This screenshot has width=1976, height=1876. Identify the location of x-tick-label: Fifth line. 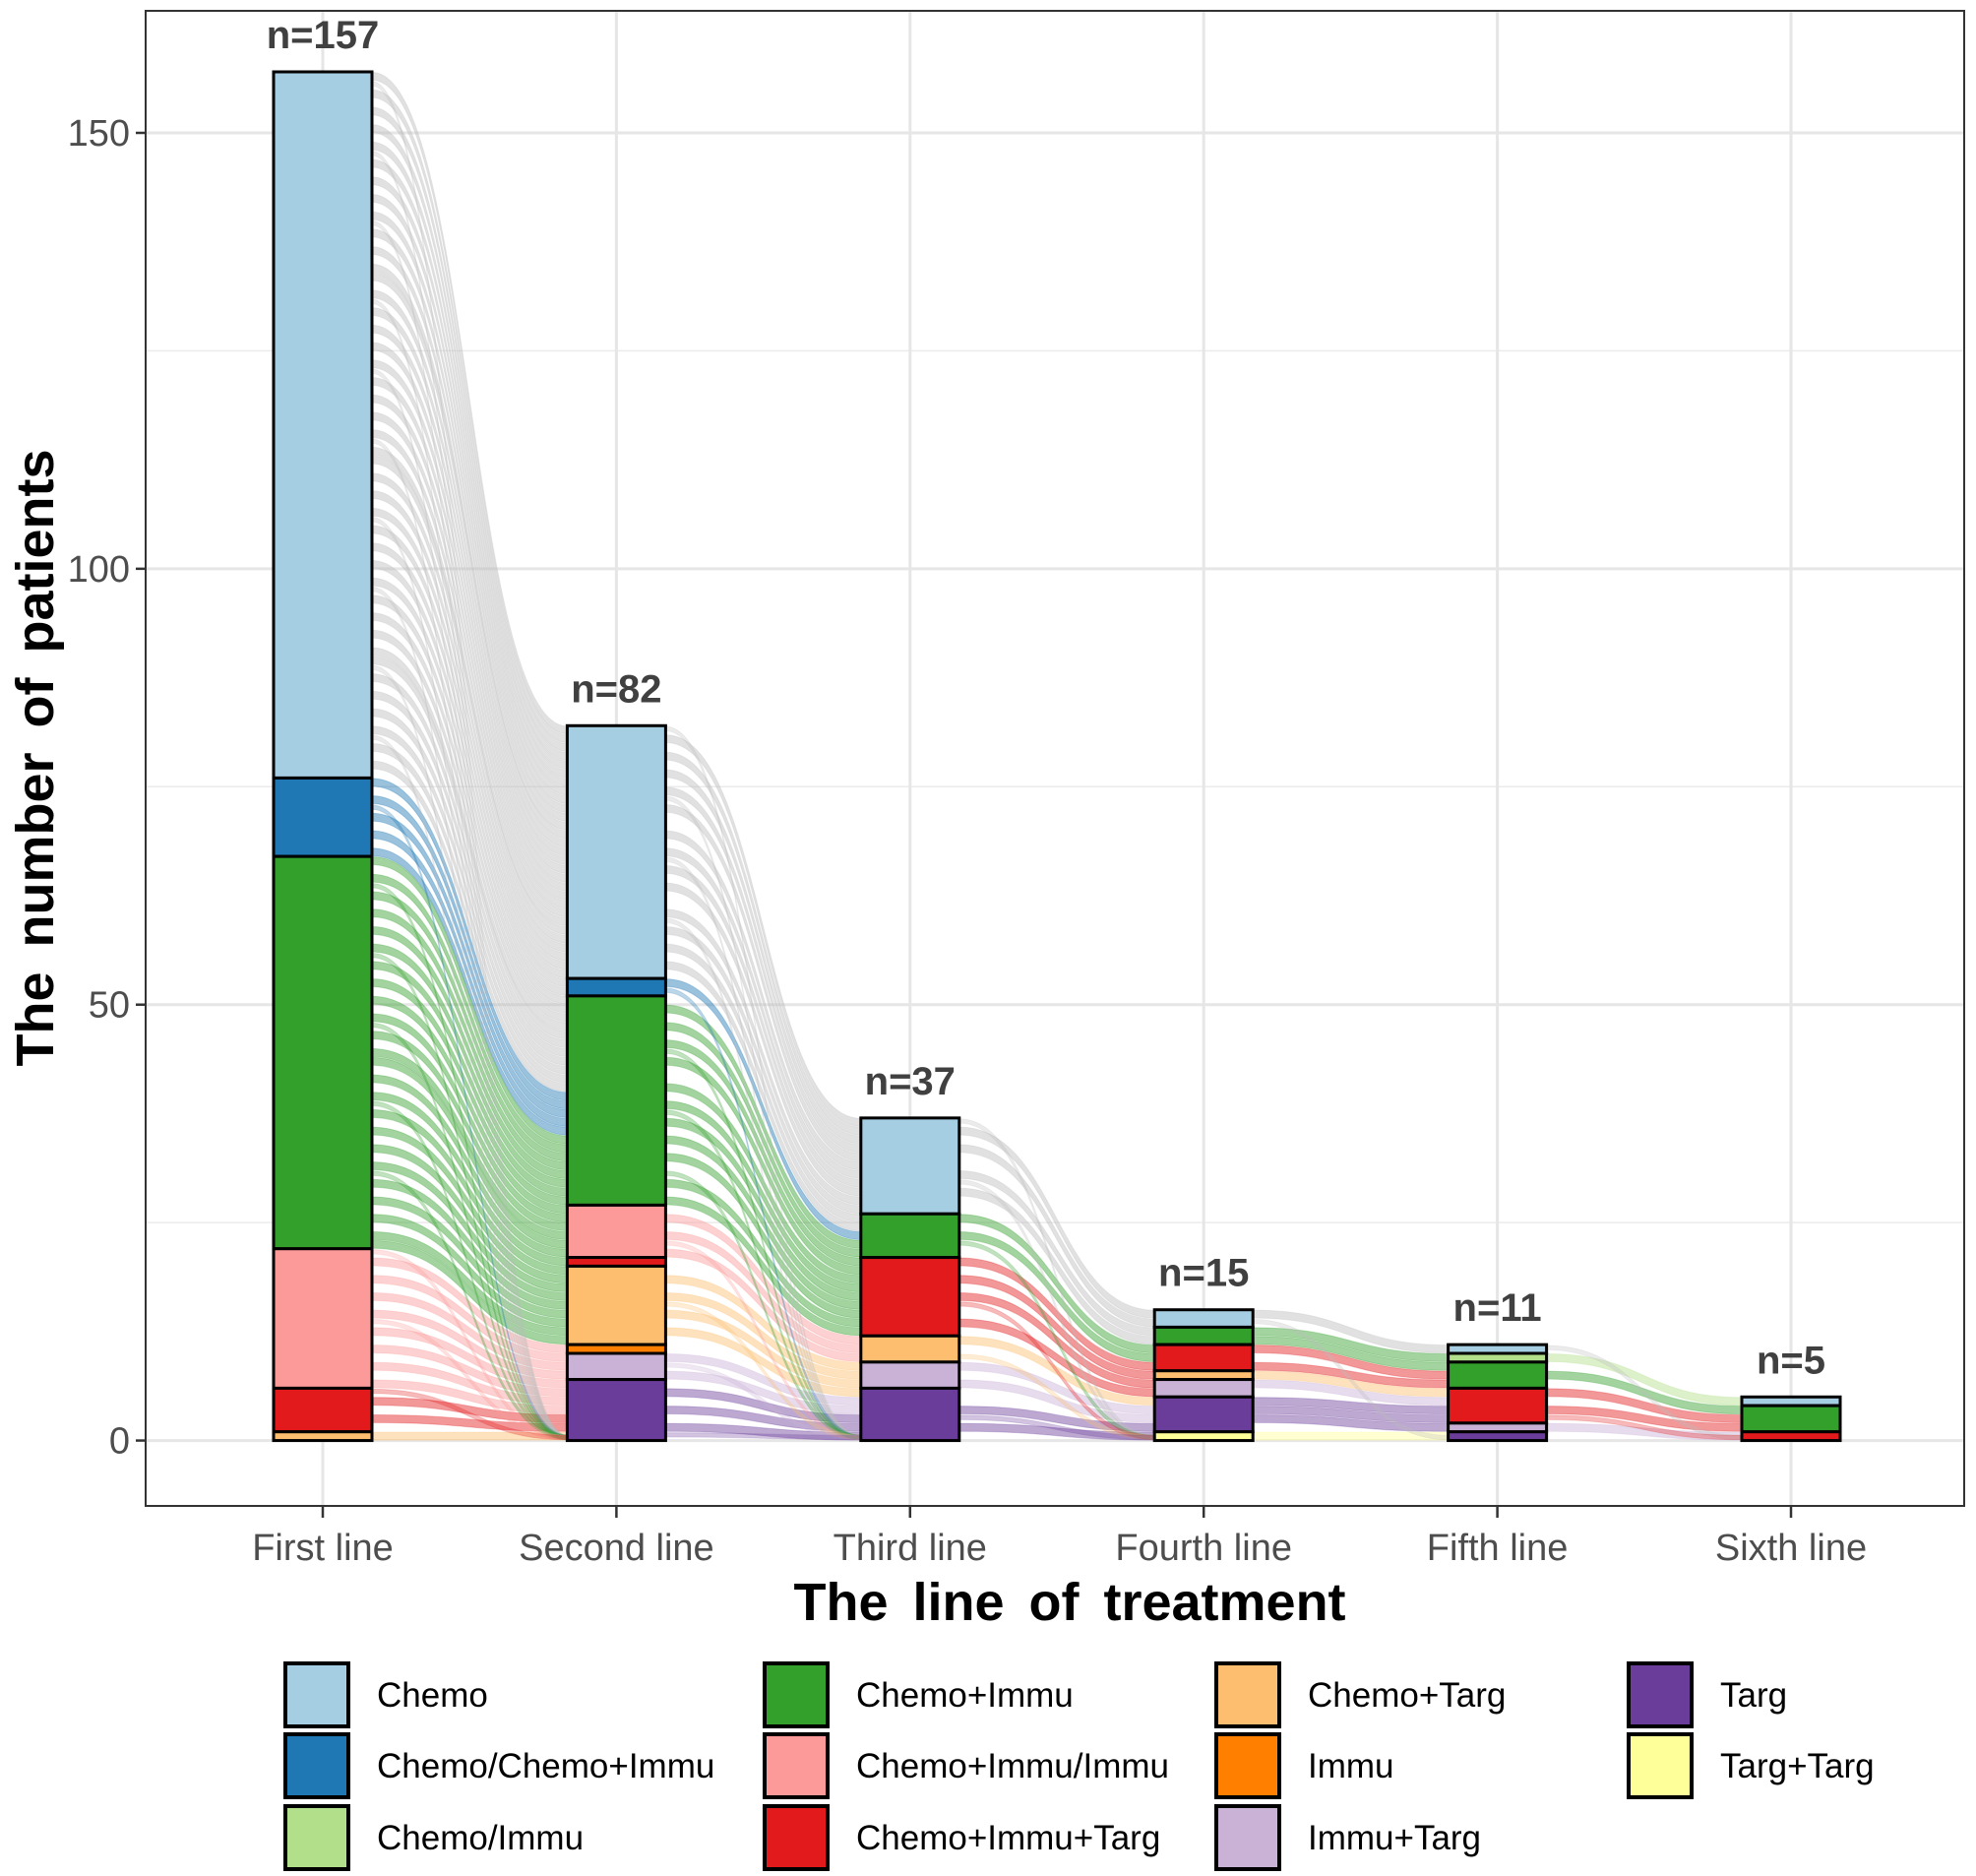
(1498, 1548).